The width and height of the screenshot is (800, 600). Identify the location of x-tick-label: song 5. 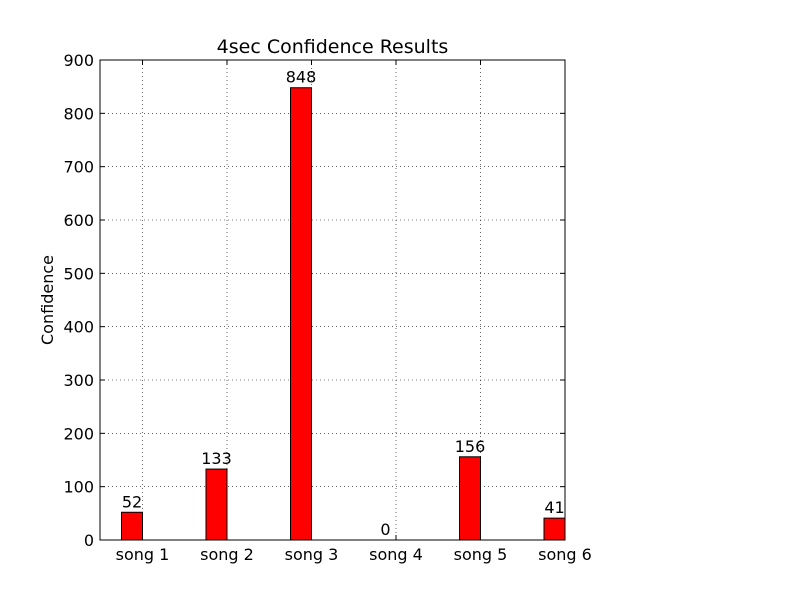
(481, 554).